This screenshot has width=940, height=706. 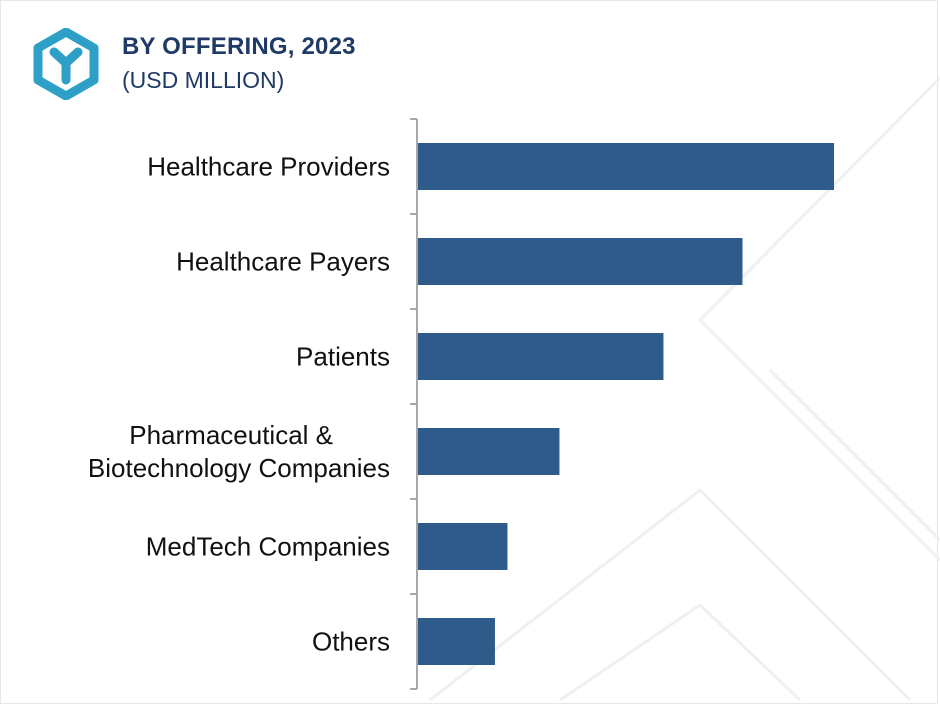 I want to click on category-label-line: Pharmaceutical &, so click(x=231, y=435).